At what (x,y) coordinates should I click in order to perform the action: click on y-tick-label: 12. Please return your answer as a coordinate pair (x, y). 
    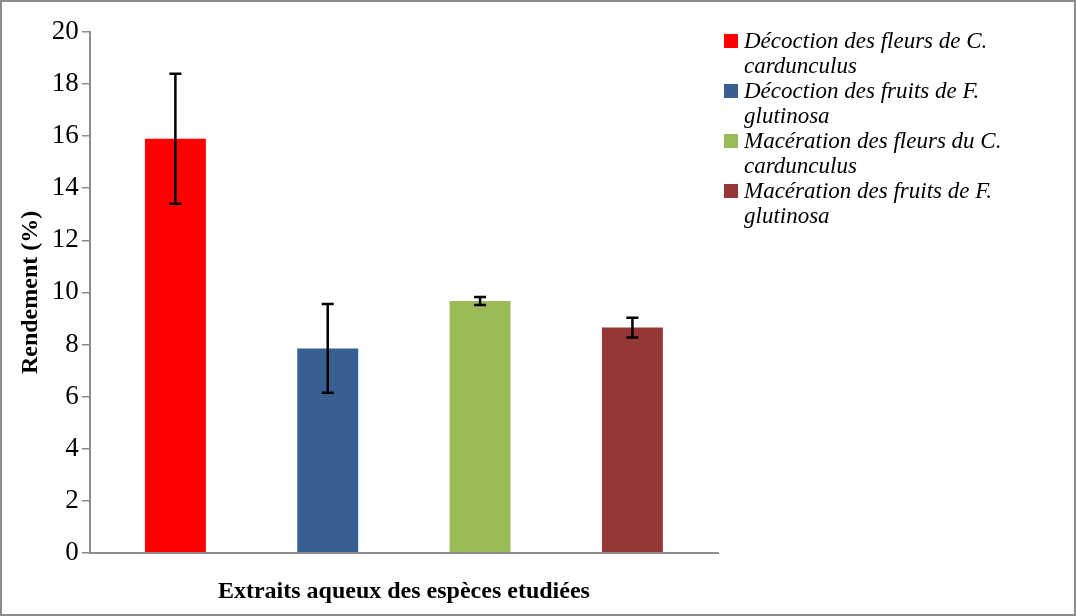
    Looking at the image, I should click on (65, 238).